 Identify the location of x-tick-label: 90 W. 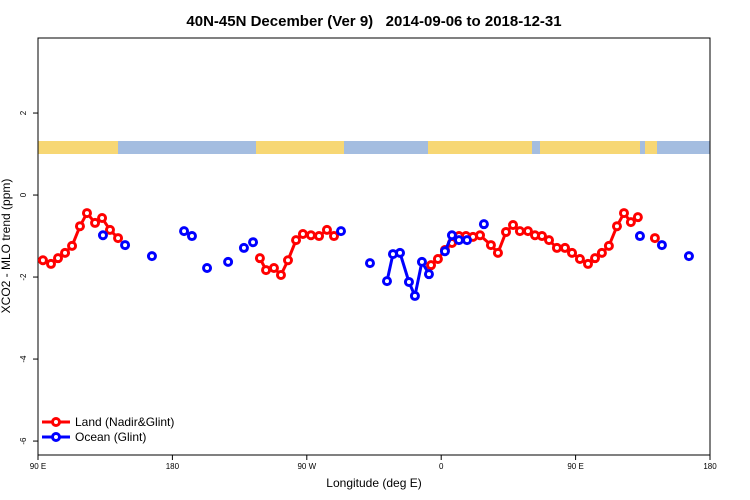
(306, 466).